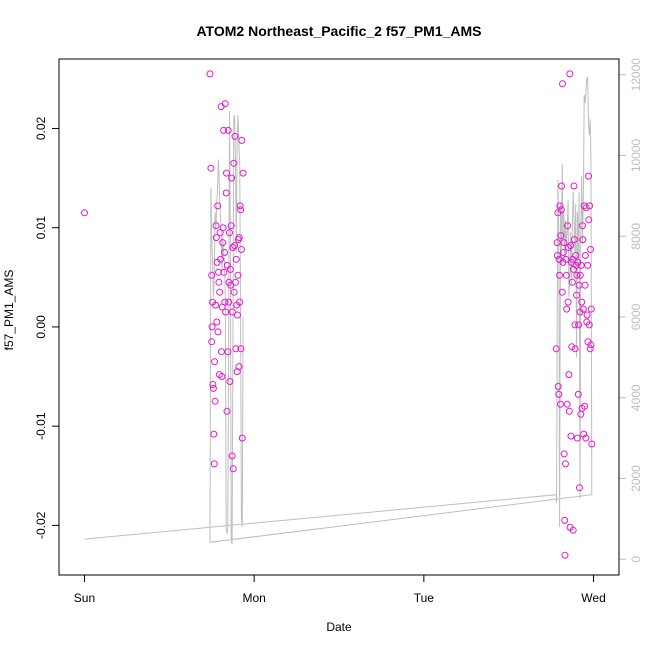 Image resolution: width=650 pixels, height=650 pixels. What do you see at coordinates (9, 310) in the screenshot?
I see `y-axis-label: f57_PM1_AMS` at bounding box center [9, 310].